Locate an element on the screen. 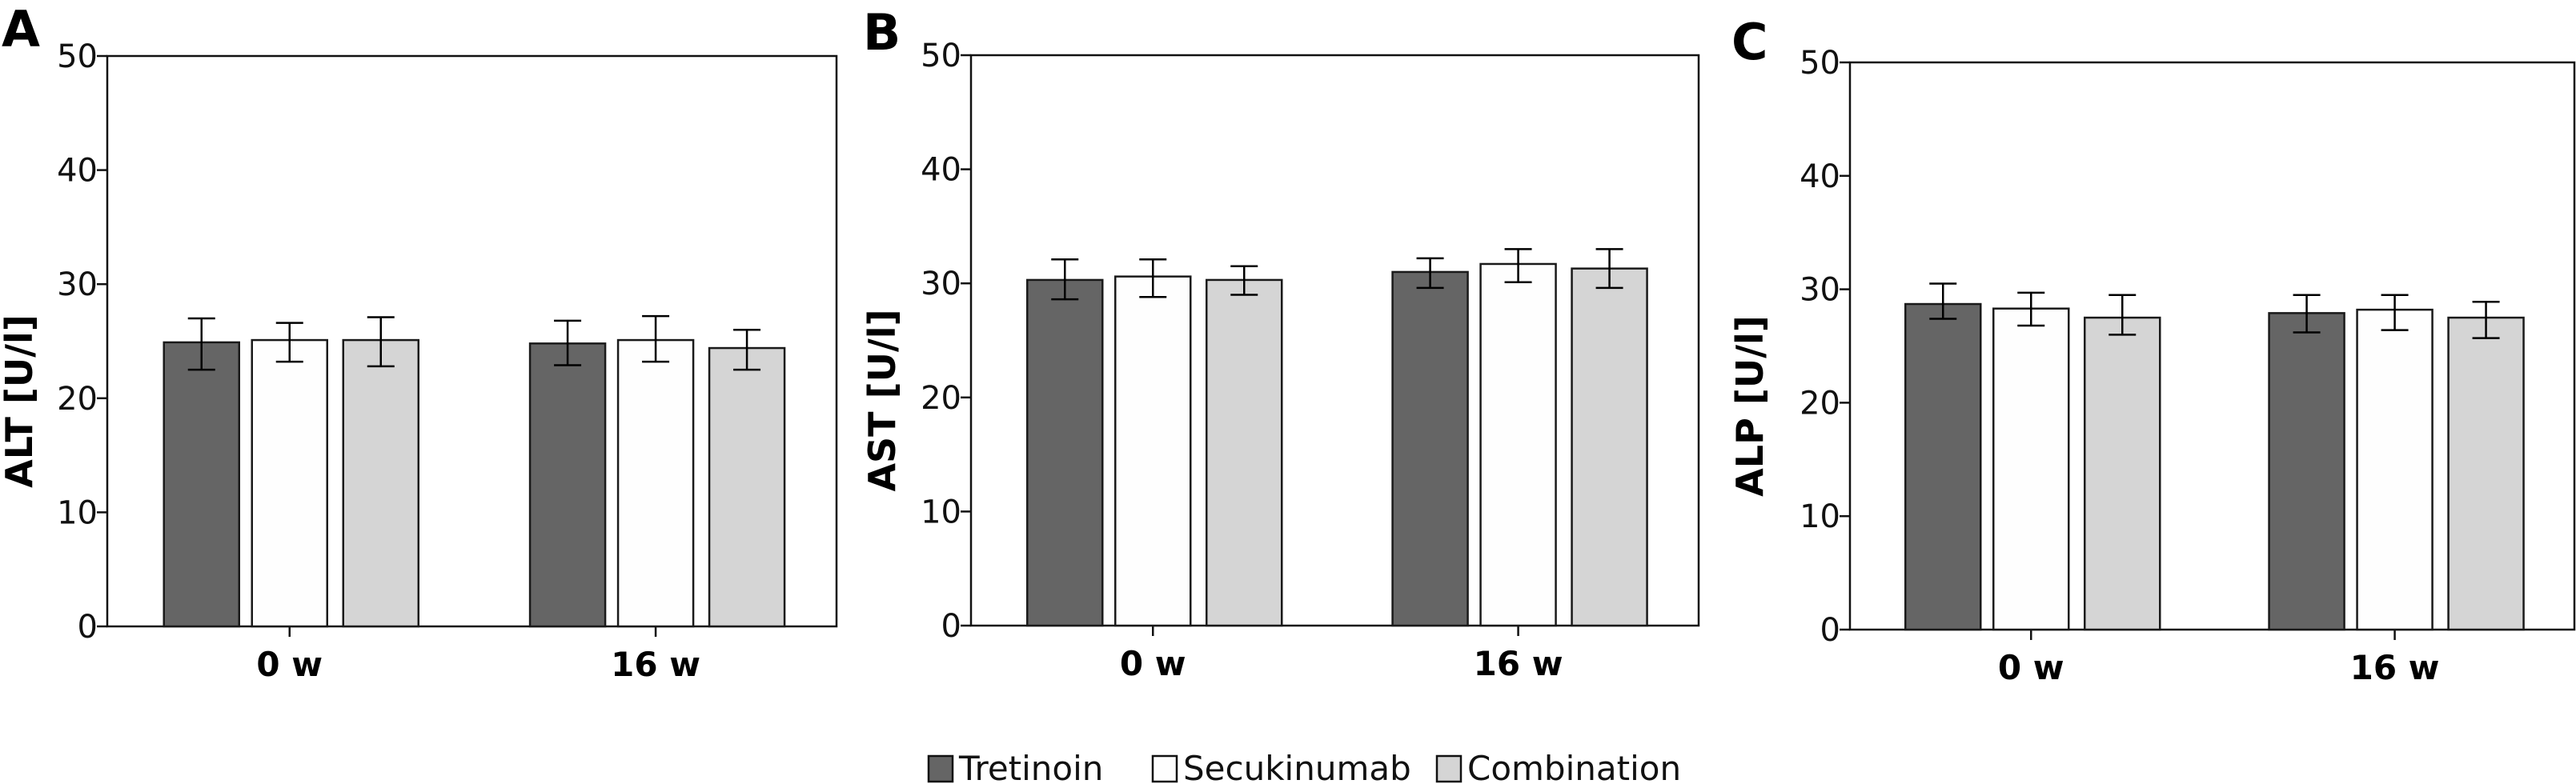 This screenshot has height=784, width=2576. legend-label: Tretinoin is located at coordinates (1030, 766).